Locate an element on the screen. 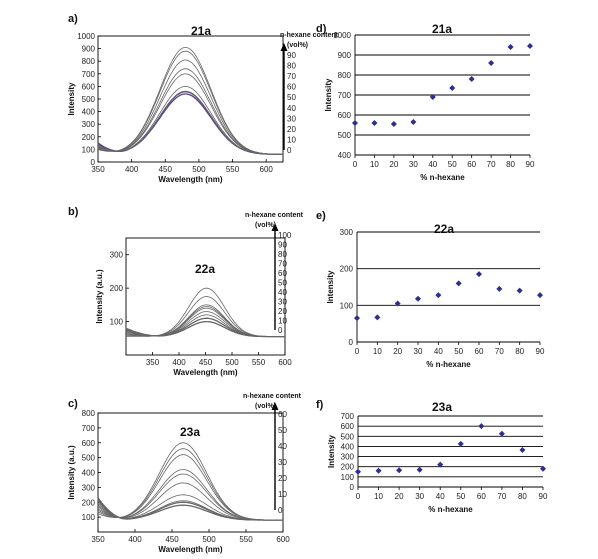 The image size is (598, 559). x-tick-label: 50 is located at coordinates (458, 351).